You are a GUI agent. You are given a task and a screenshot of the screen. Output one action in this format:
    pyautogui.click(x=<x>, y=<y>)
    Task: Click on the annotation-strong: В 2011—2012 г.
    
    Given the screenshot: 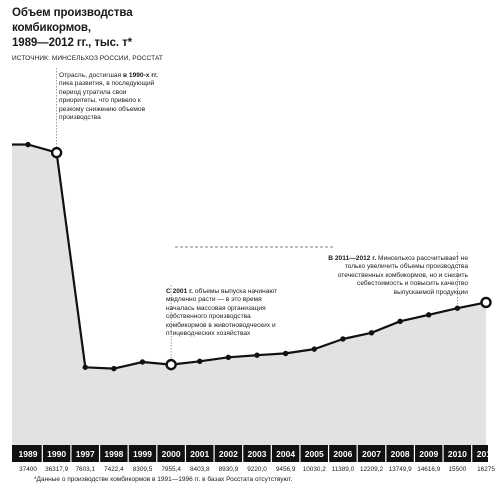 What is the action you would take?
    pyautogui.click(x=352, y=258)
    